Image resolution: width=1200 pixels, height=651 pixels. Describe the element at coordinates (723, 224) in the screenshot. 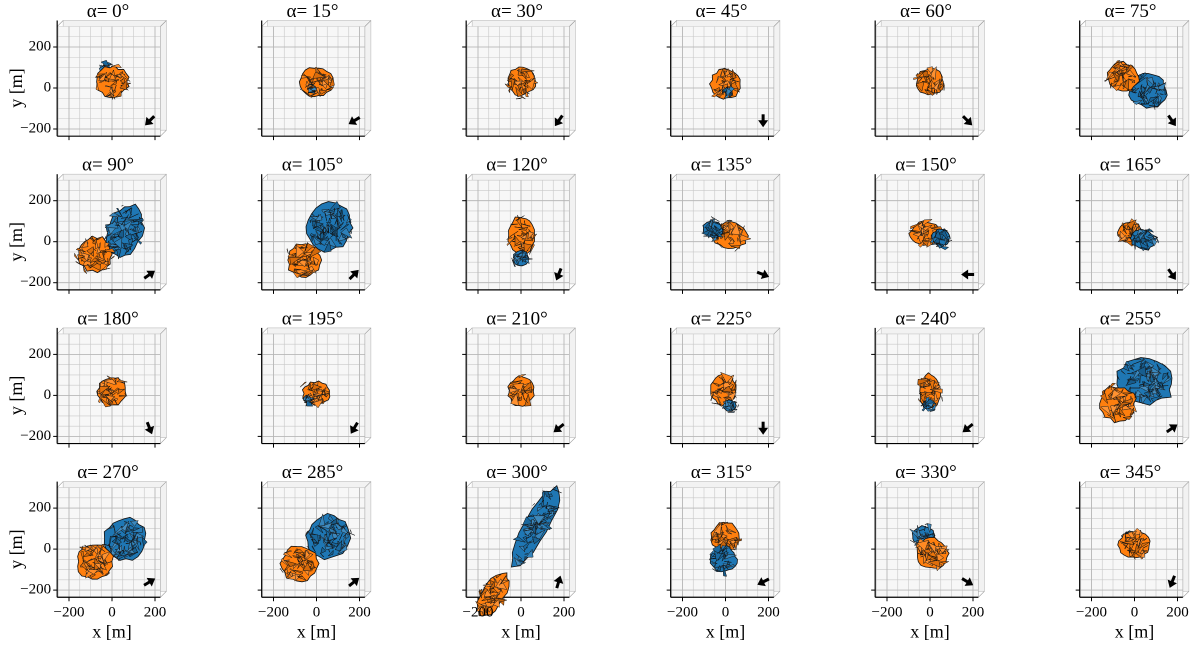

I see `panel: α= 135°` at that location.